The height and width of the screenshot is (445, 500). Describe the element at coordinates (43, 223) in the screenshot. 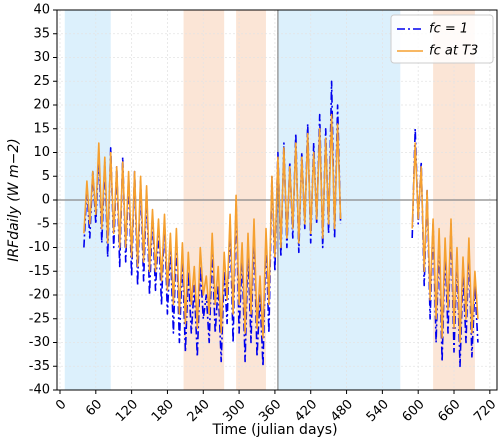

I see `y-tick-label: -5` at that location.